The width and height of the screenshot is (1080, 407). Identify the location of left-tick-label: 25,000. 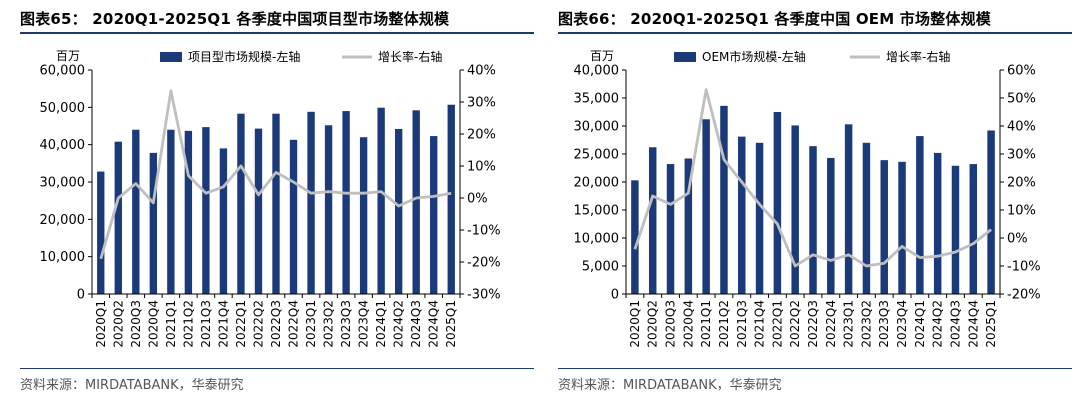
(597, 155).